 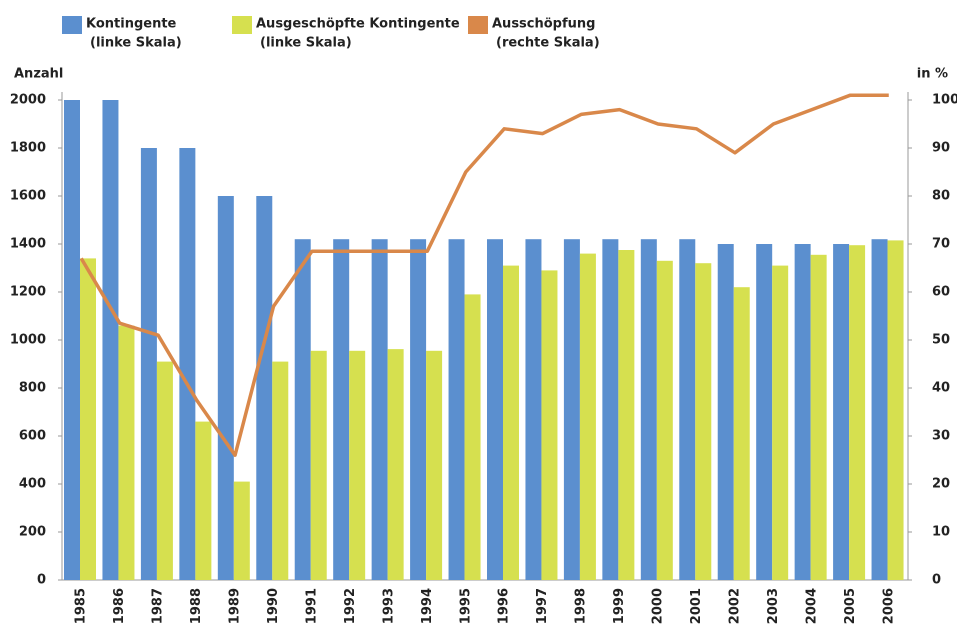 What do you see at coordinates (119, 606) in the screenshot?
I see `x-tick-label: 1986` at bounding box center [119, 606].